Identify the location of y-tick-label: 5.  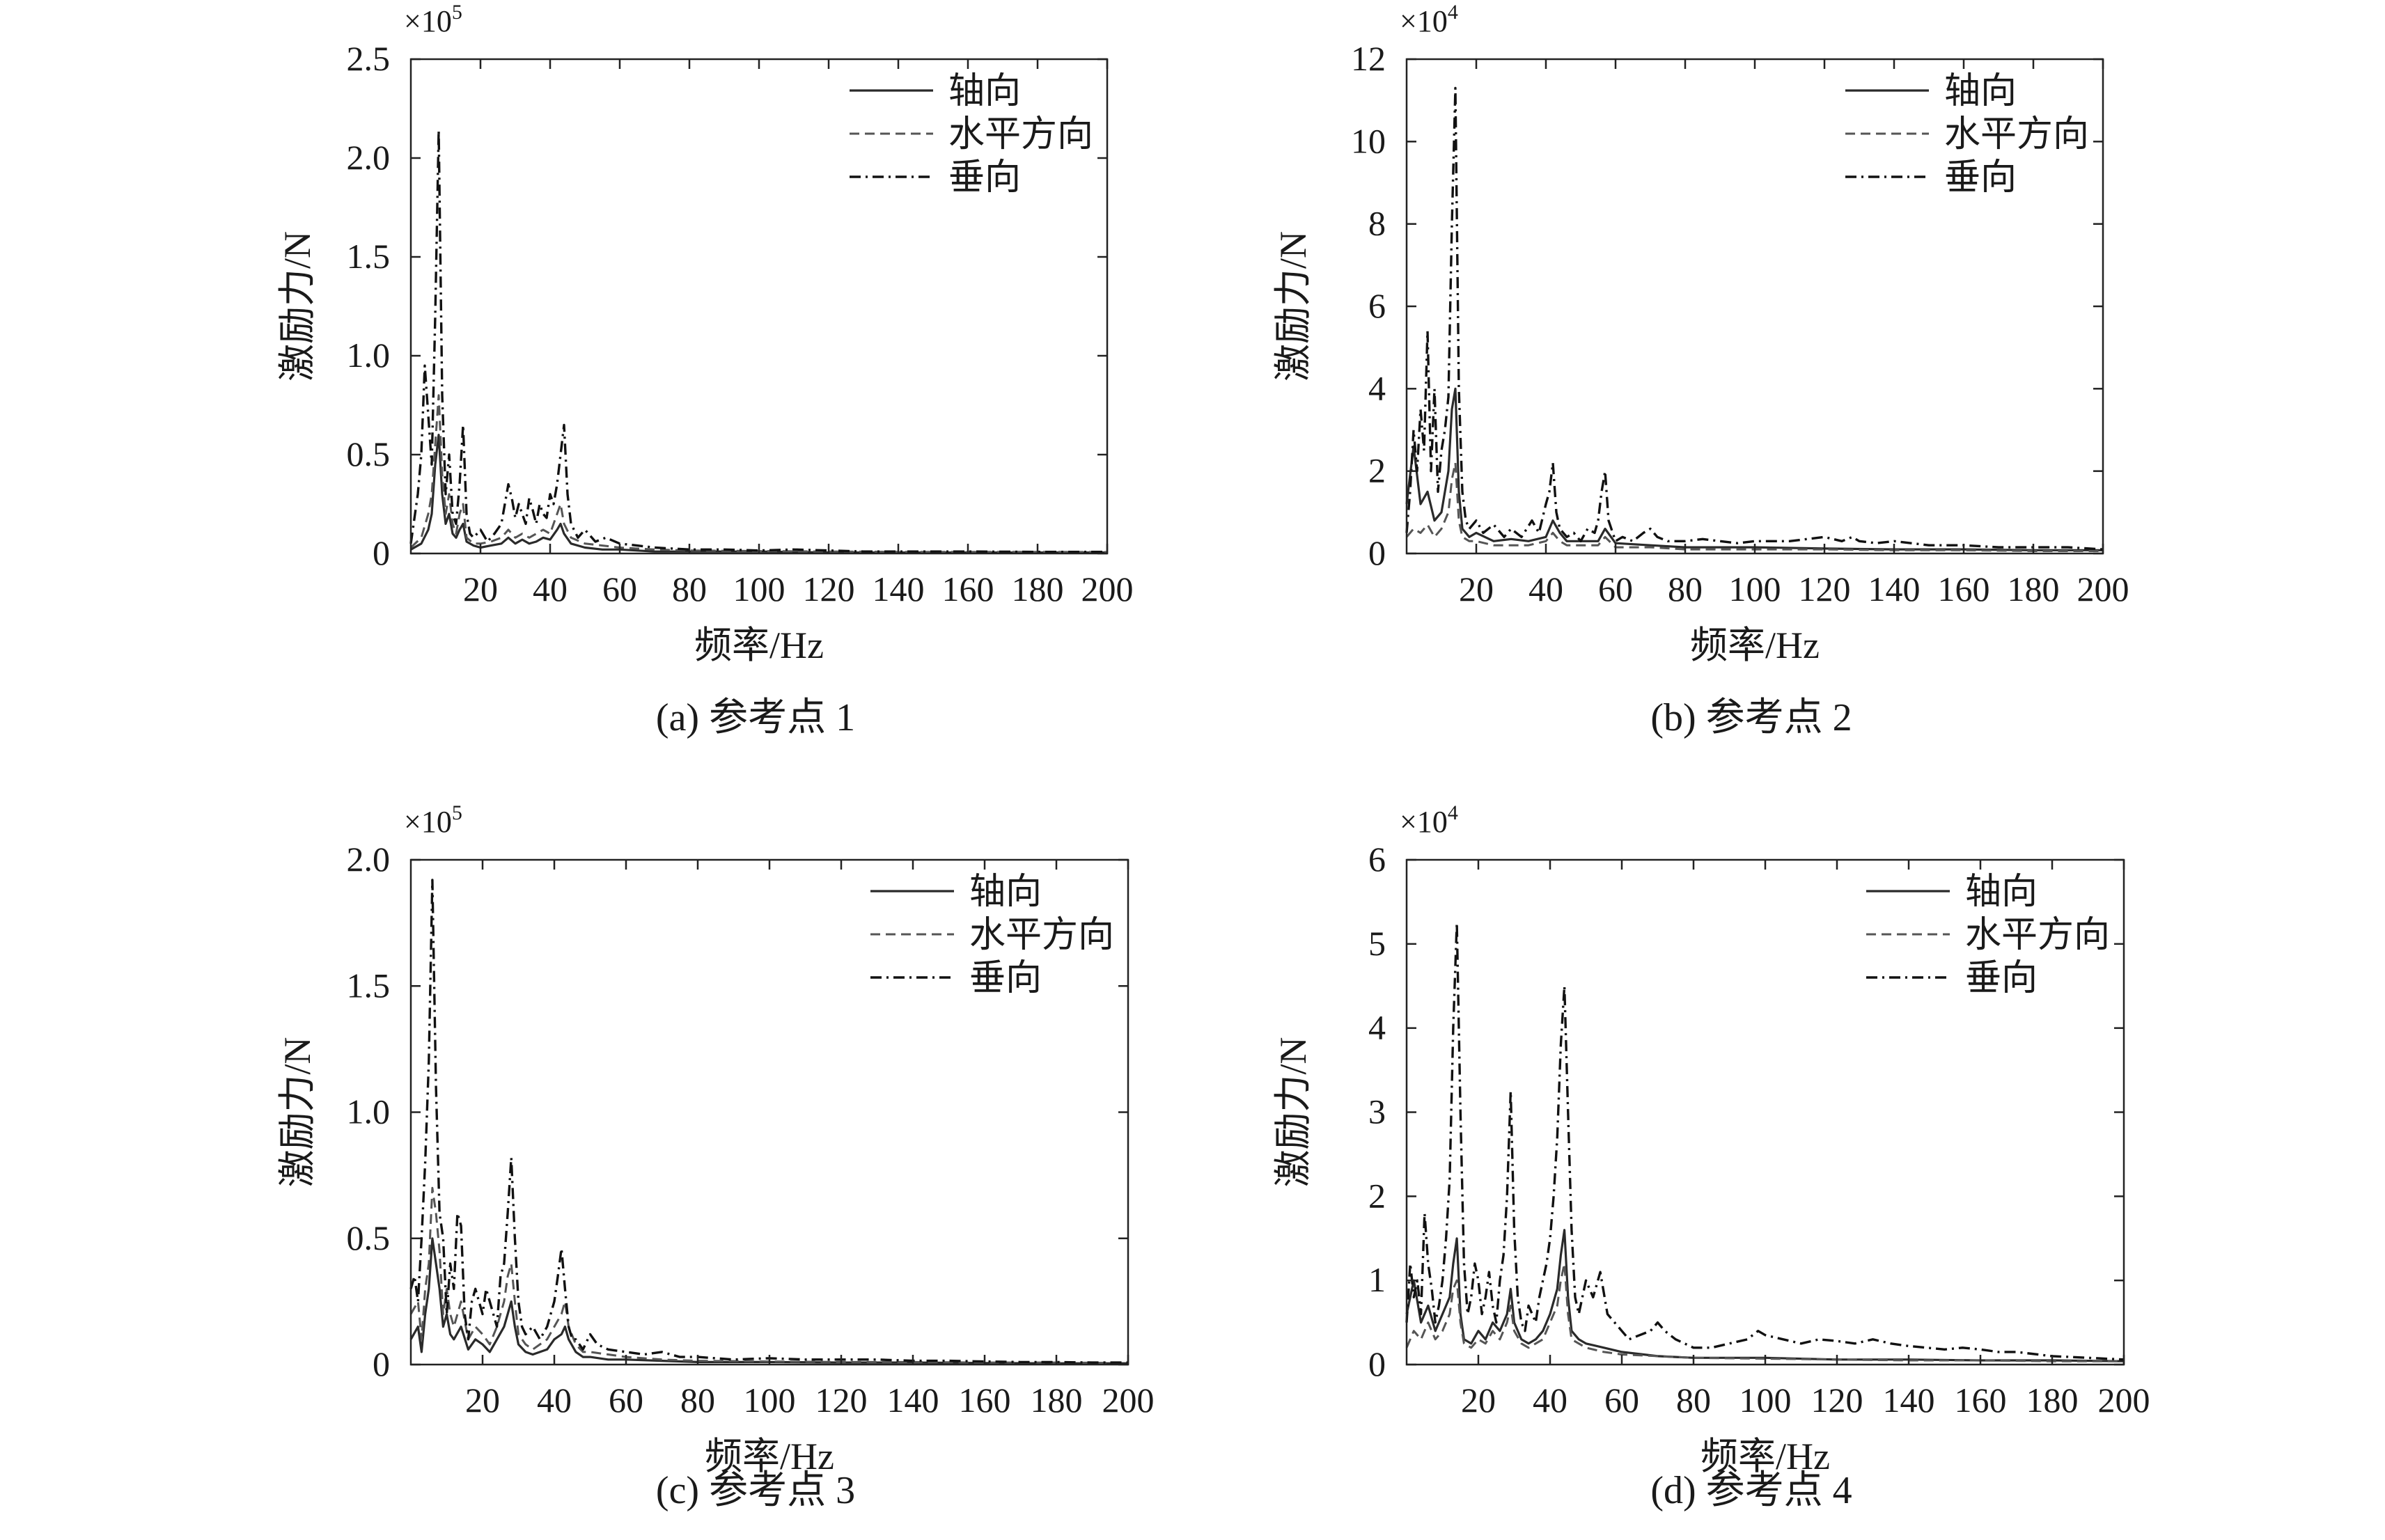
(1377, 944).